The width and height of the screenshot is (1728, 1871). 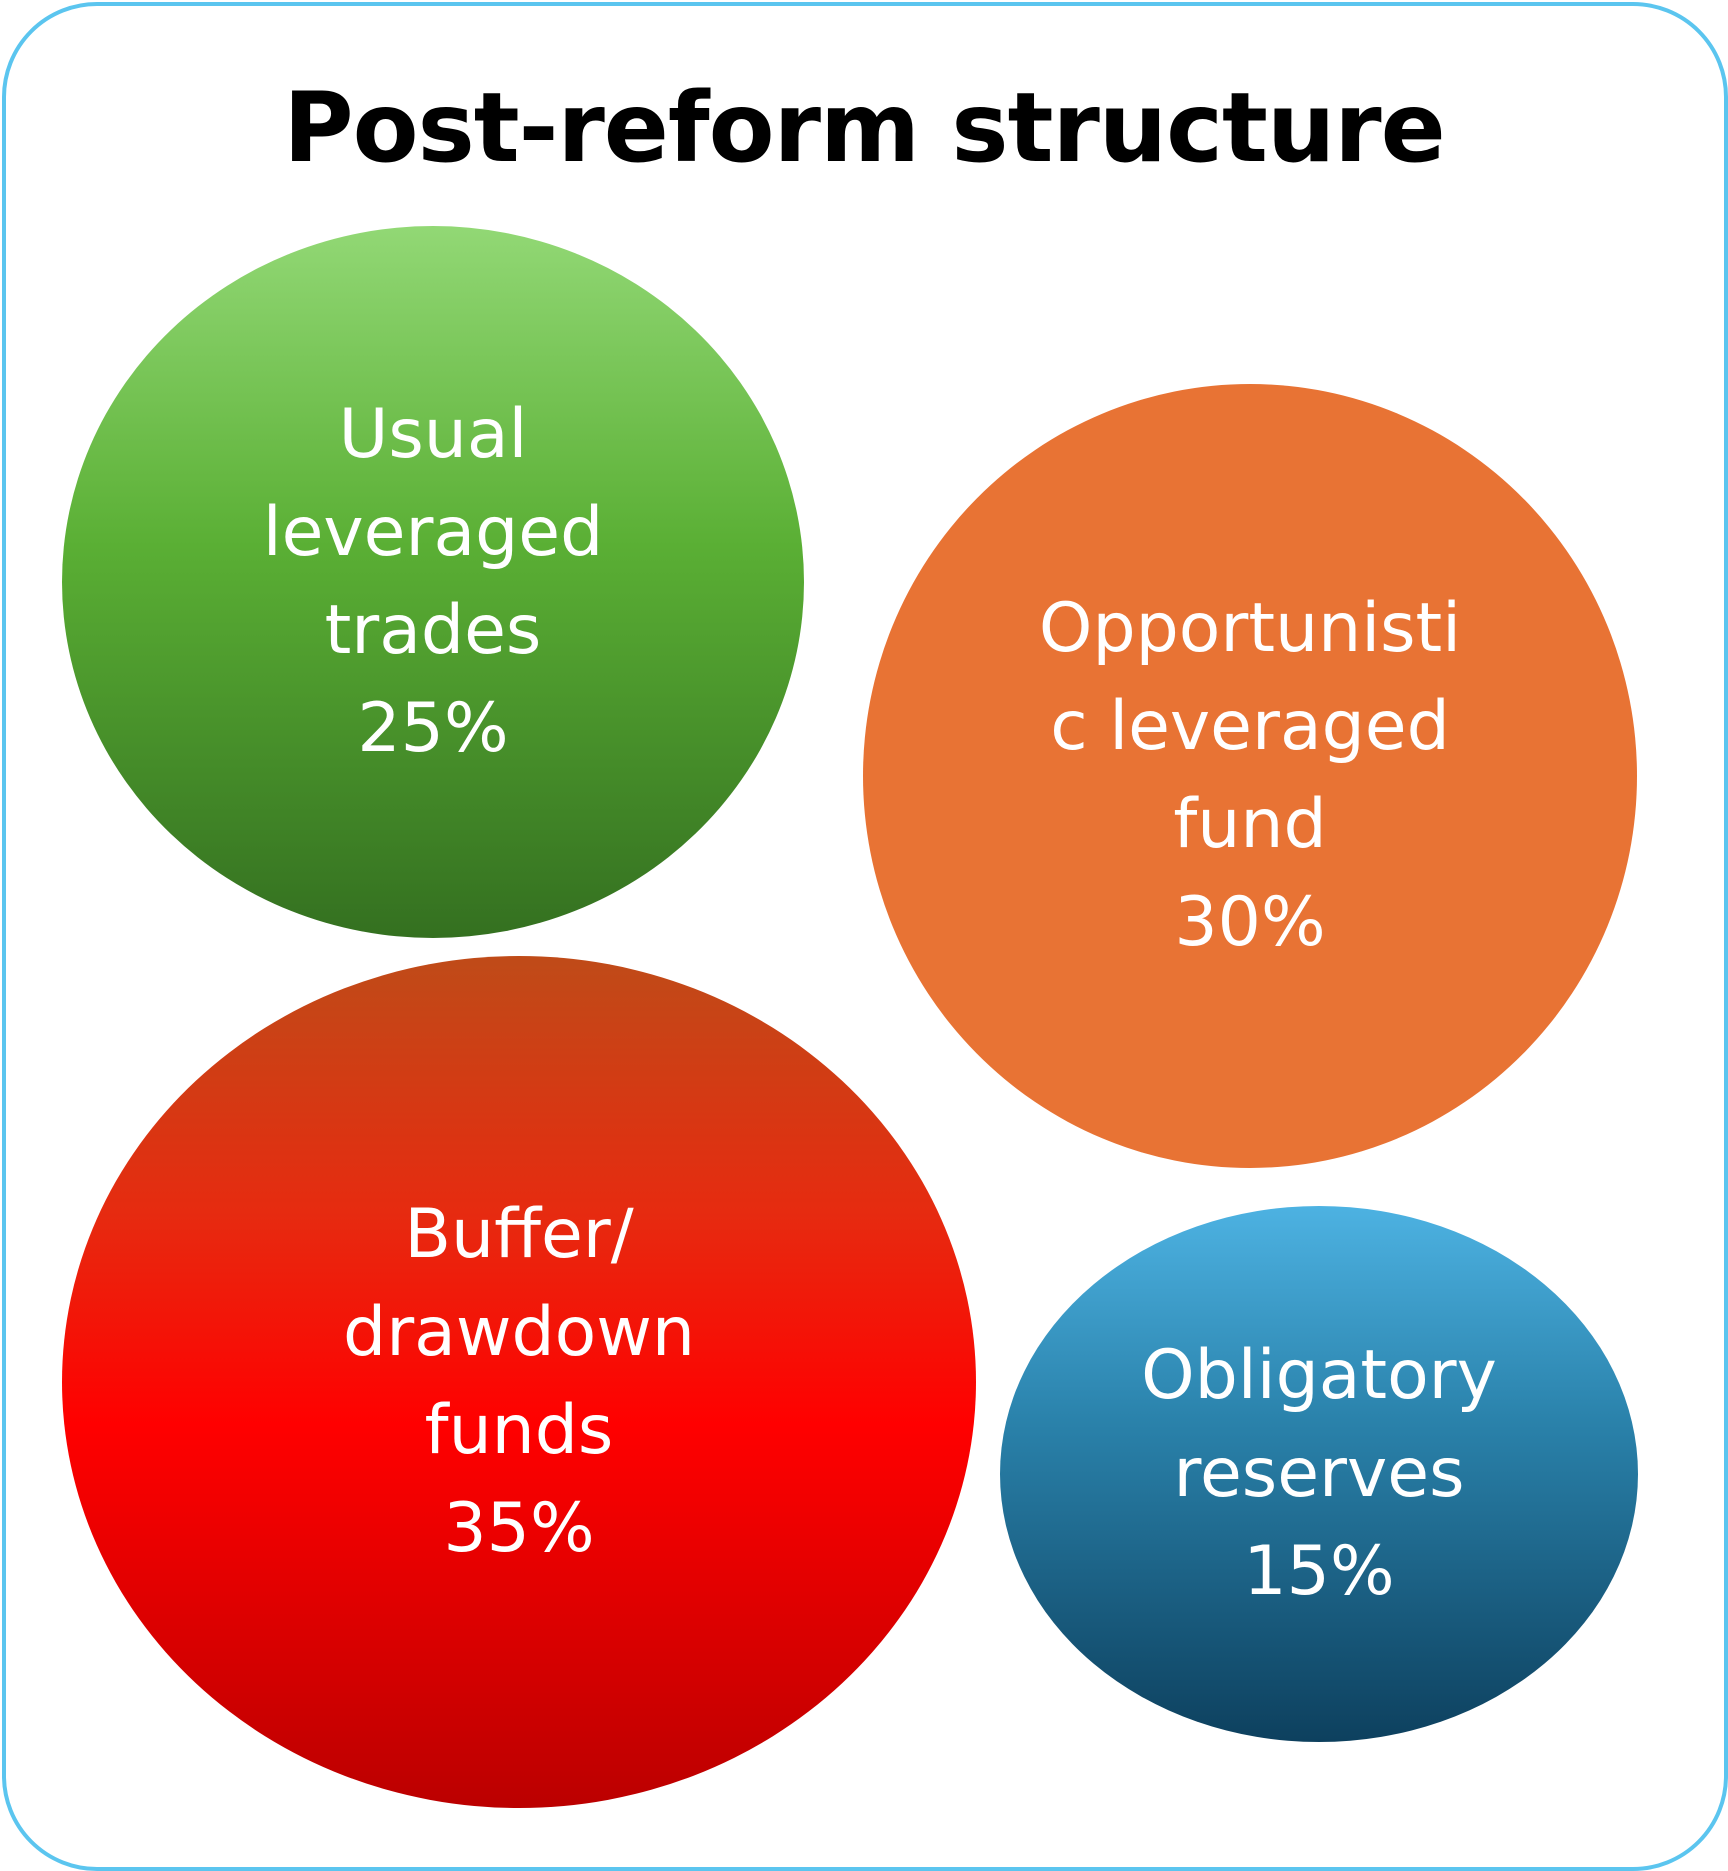 What do you see at coordinates (864, 128) in the screenshot?
I see `diagram-title: Post-reform structure` at bounding box center [864, 128].